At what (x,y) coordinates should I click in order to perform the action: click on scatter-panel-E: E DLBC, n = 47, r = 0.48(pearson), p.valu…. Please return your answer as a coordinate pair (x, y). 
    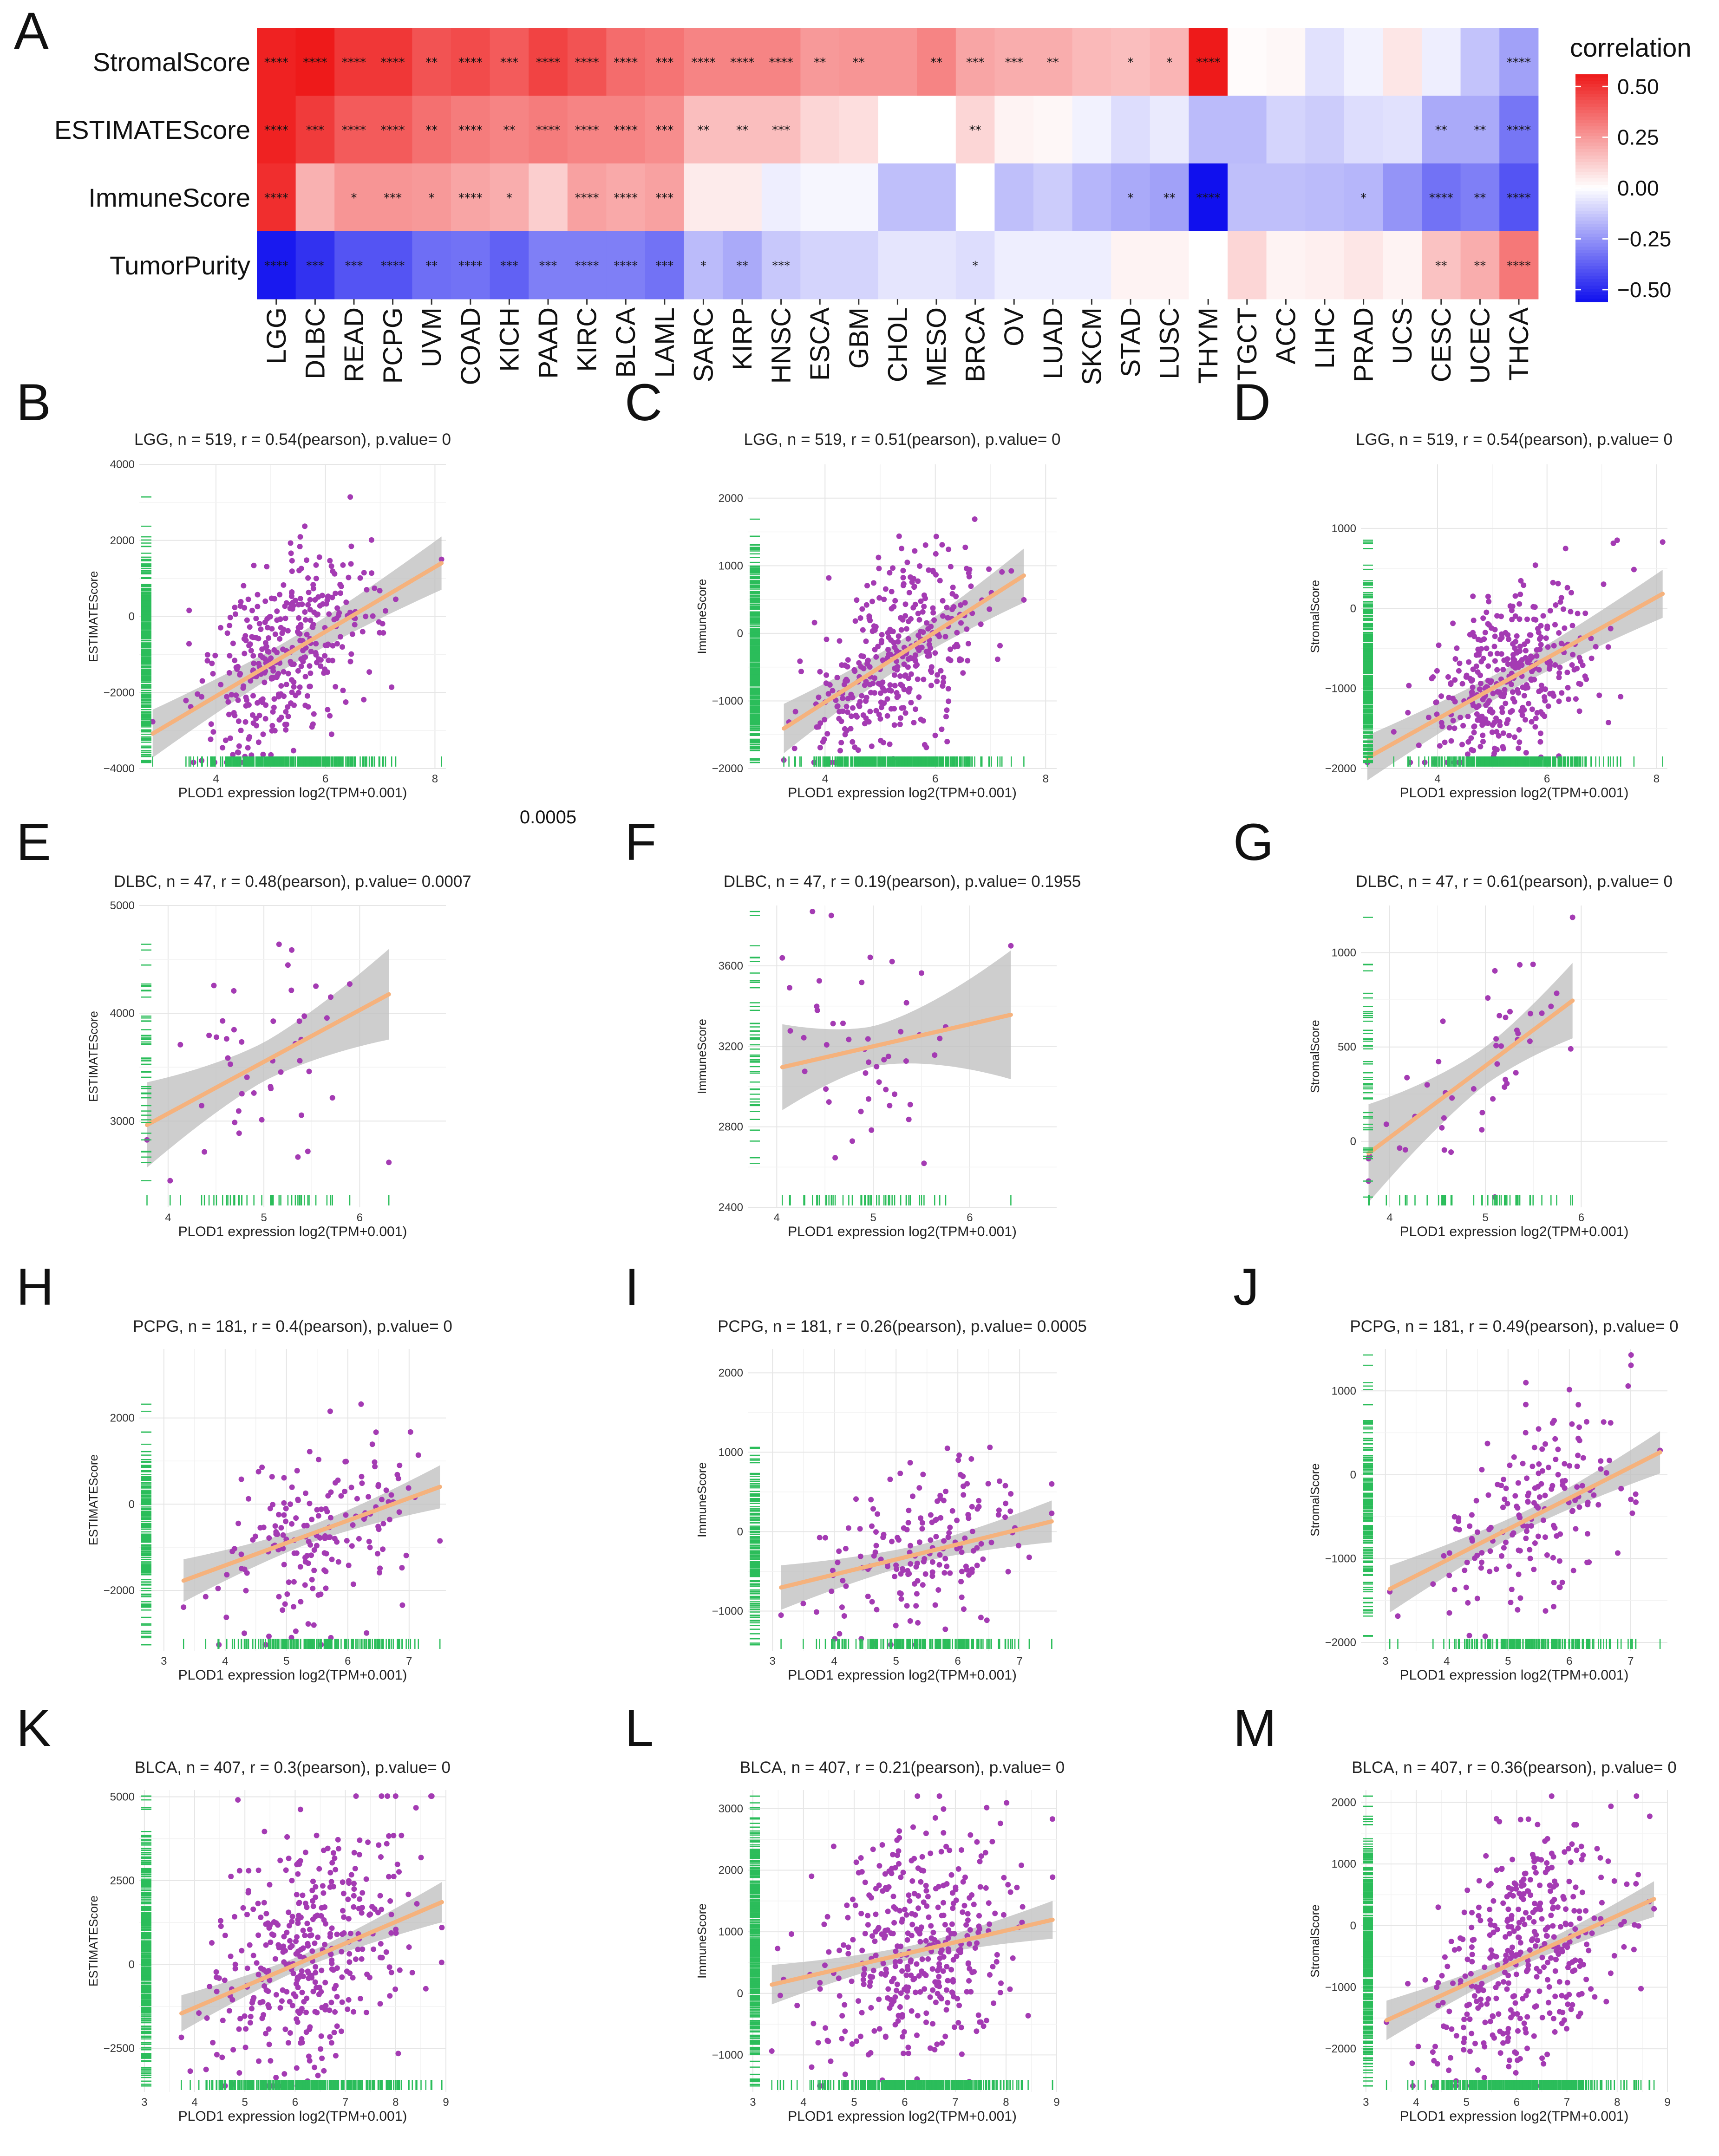
    Looking at the image, I should click on (243, 1026).